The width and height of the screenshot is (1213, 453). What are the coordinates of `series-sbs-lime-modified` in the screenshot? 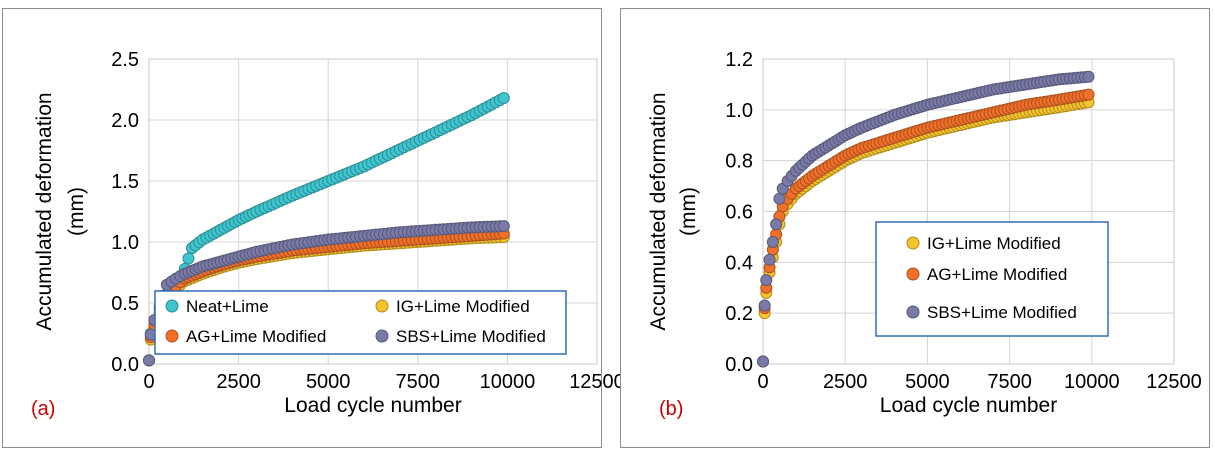 It's located at (326, 293).